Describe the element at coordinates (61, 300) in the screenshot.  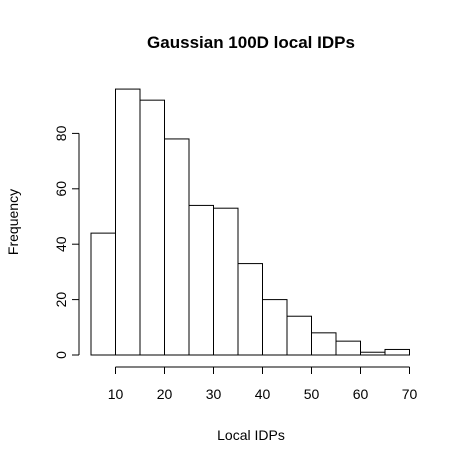
I see `y-tick-label: 20` at that location.